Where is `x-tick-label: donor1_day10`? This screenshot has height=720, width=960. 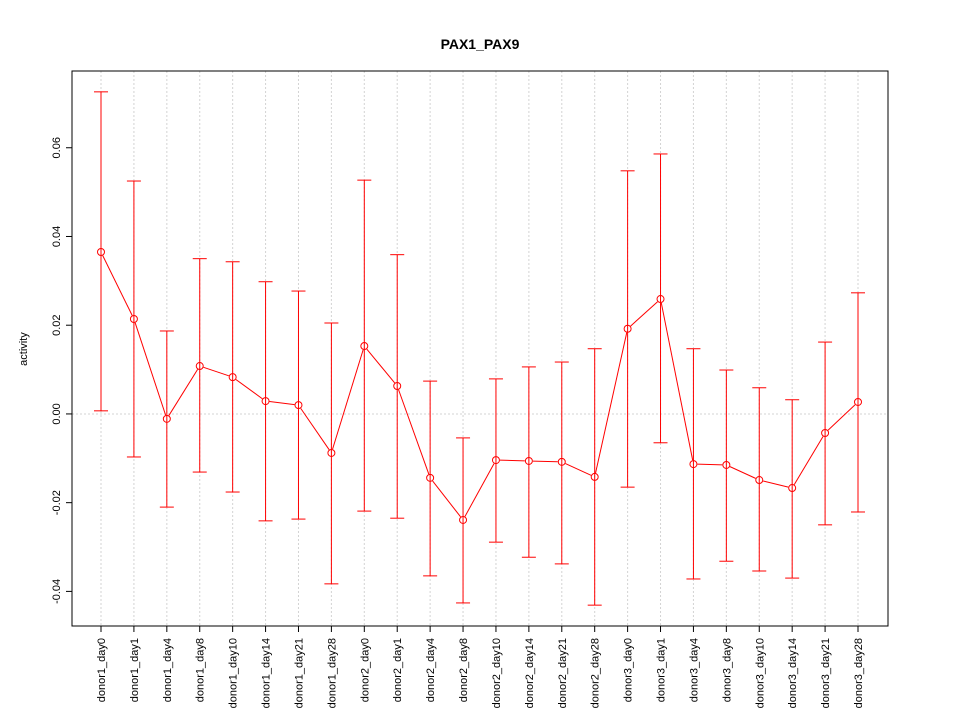 x-tick-label: donor1_day10 is located at coordinates (234, 673).